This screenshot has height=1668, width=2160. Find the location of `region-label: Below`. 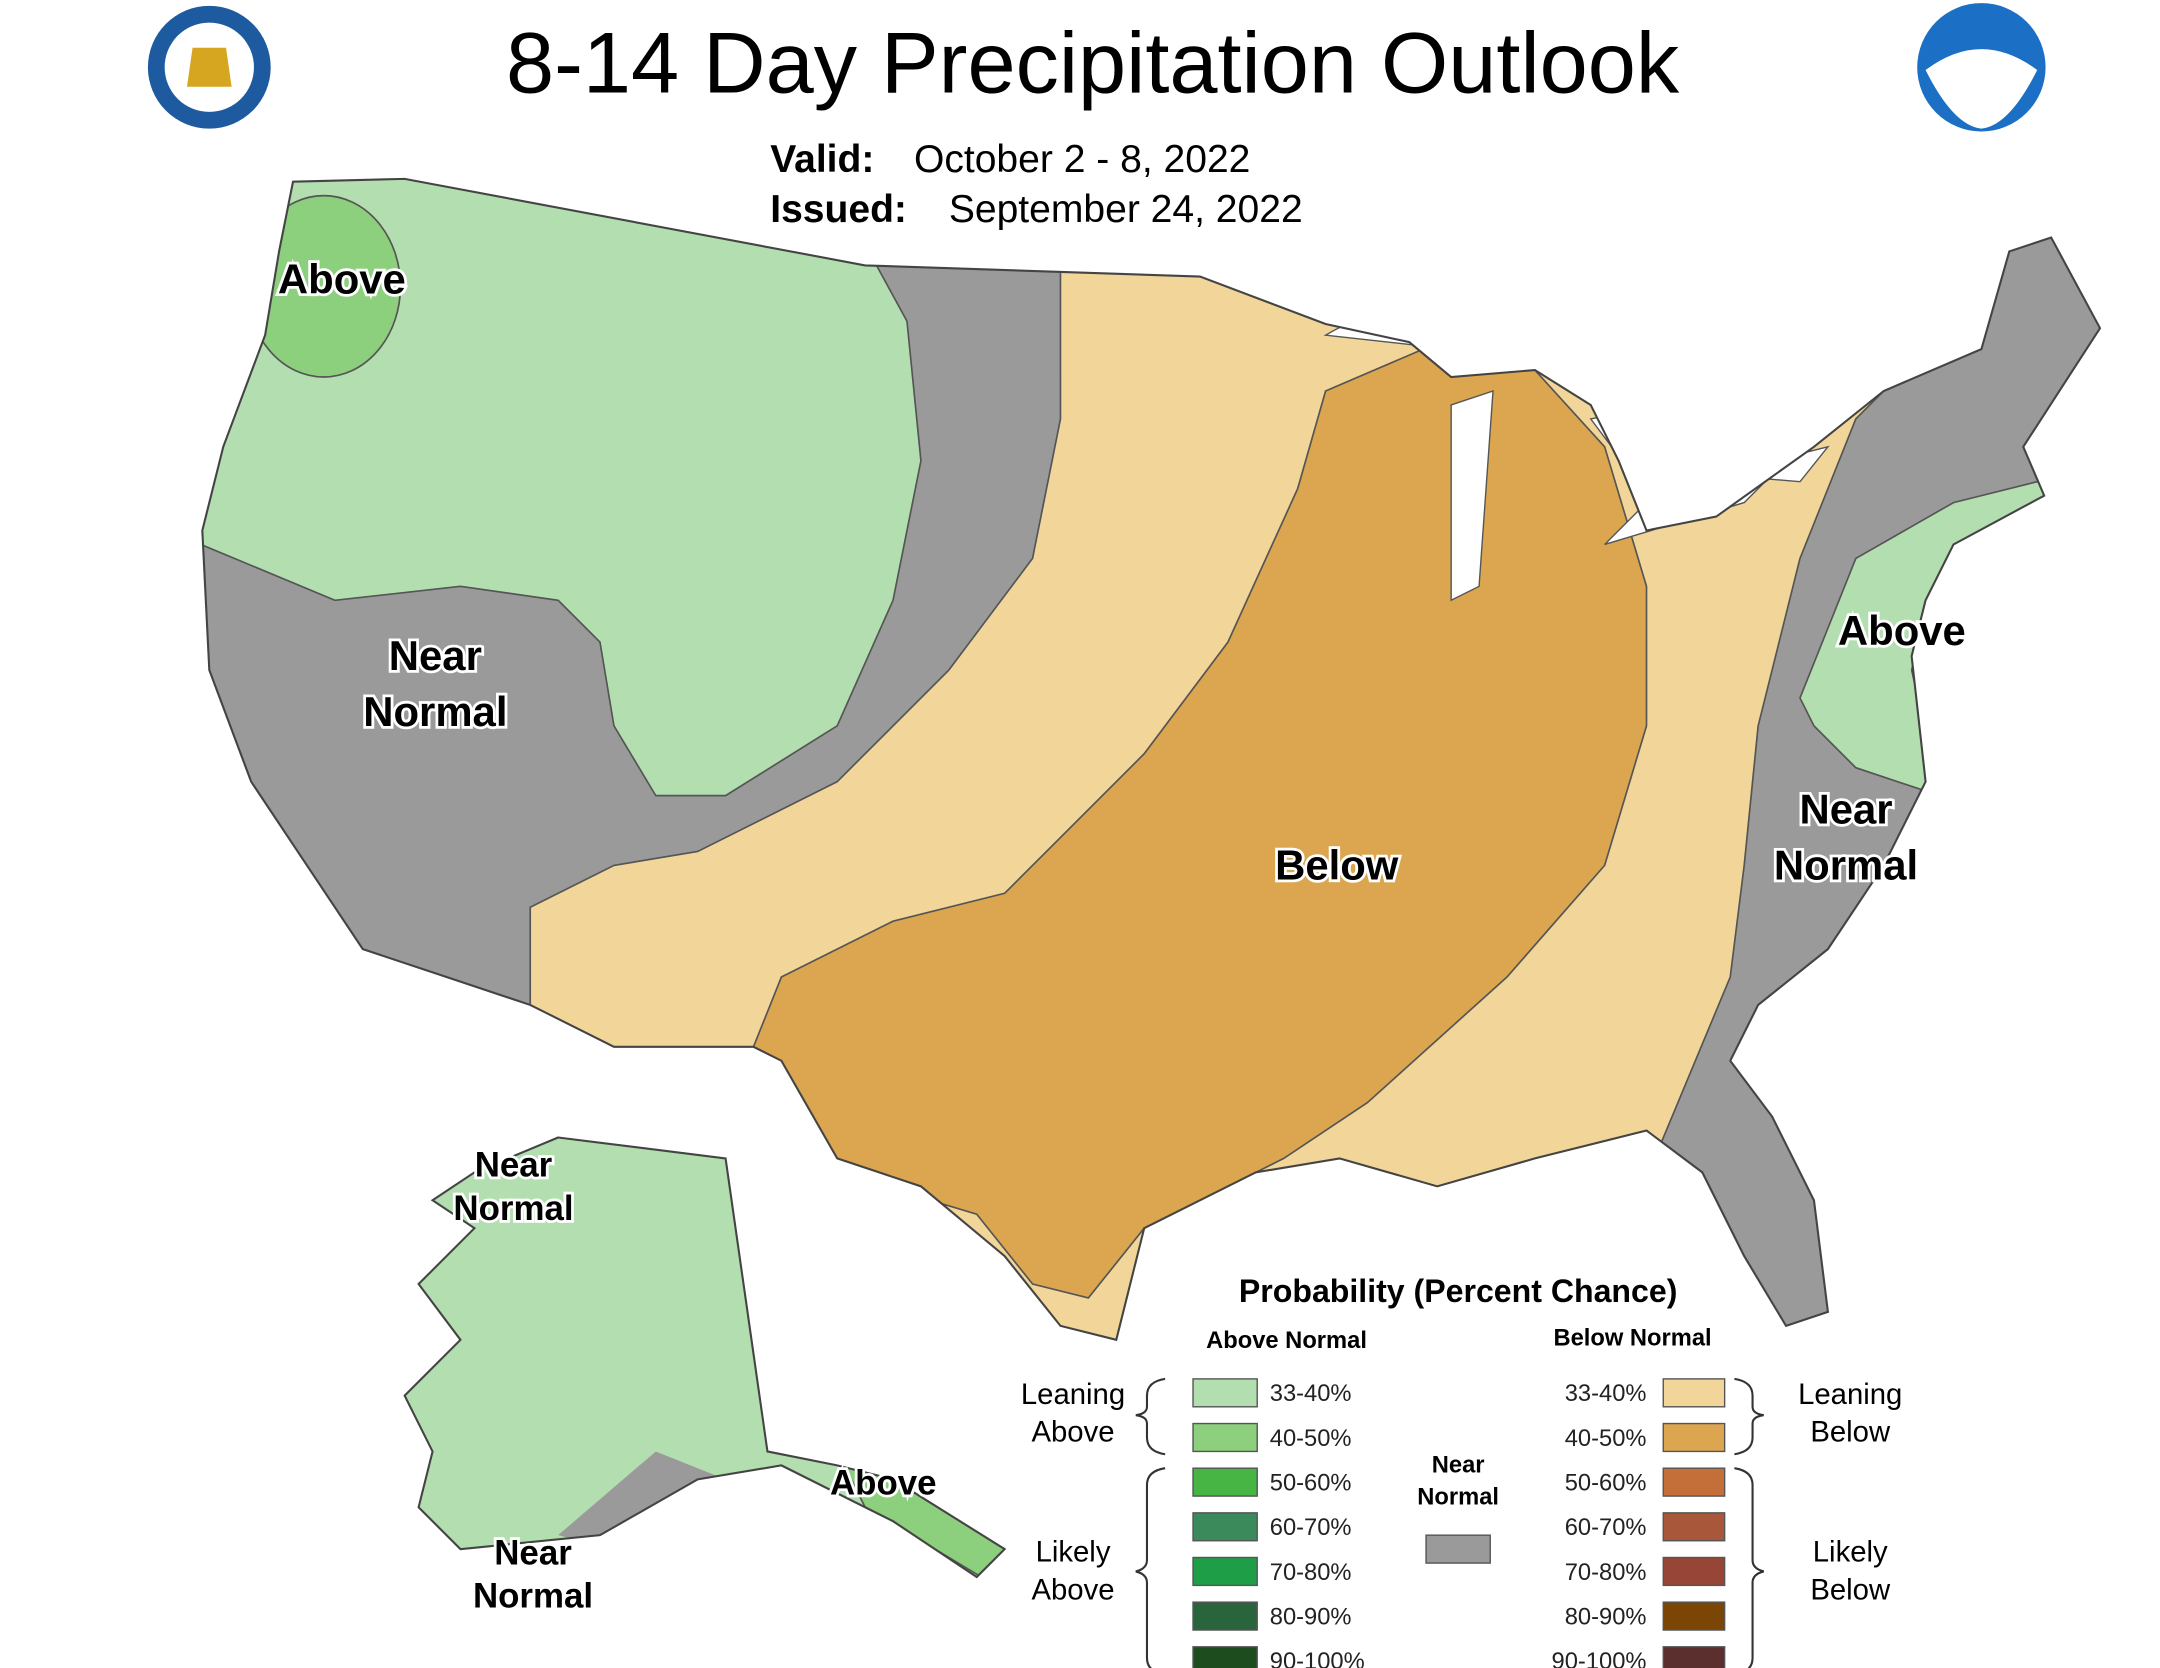

region-label: Below is located at coordinates (1337, 864).